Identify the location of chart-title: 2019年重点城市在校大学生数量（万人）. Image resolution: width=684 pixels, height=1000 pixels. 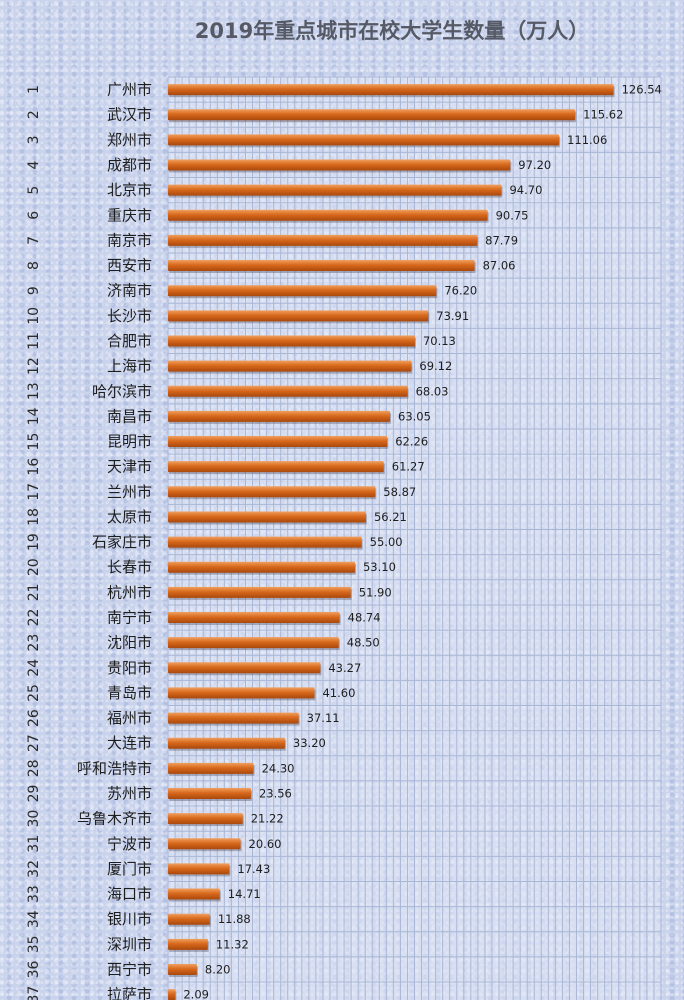
(392, 31).